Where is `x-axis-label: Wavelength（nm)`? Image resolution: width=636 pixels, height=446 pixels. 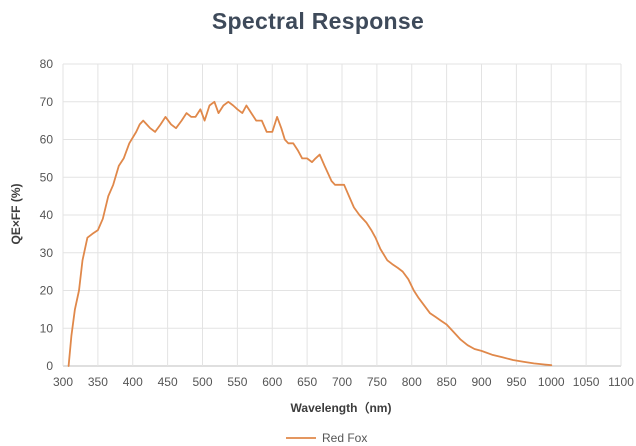
x-axis-label: Wavelength（nm) is located at coordinates (341, 407).